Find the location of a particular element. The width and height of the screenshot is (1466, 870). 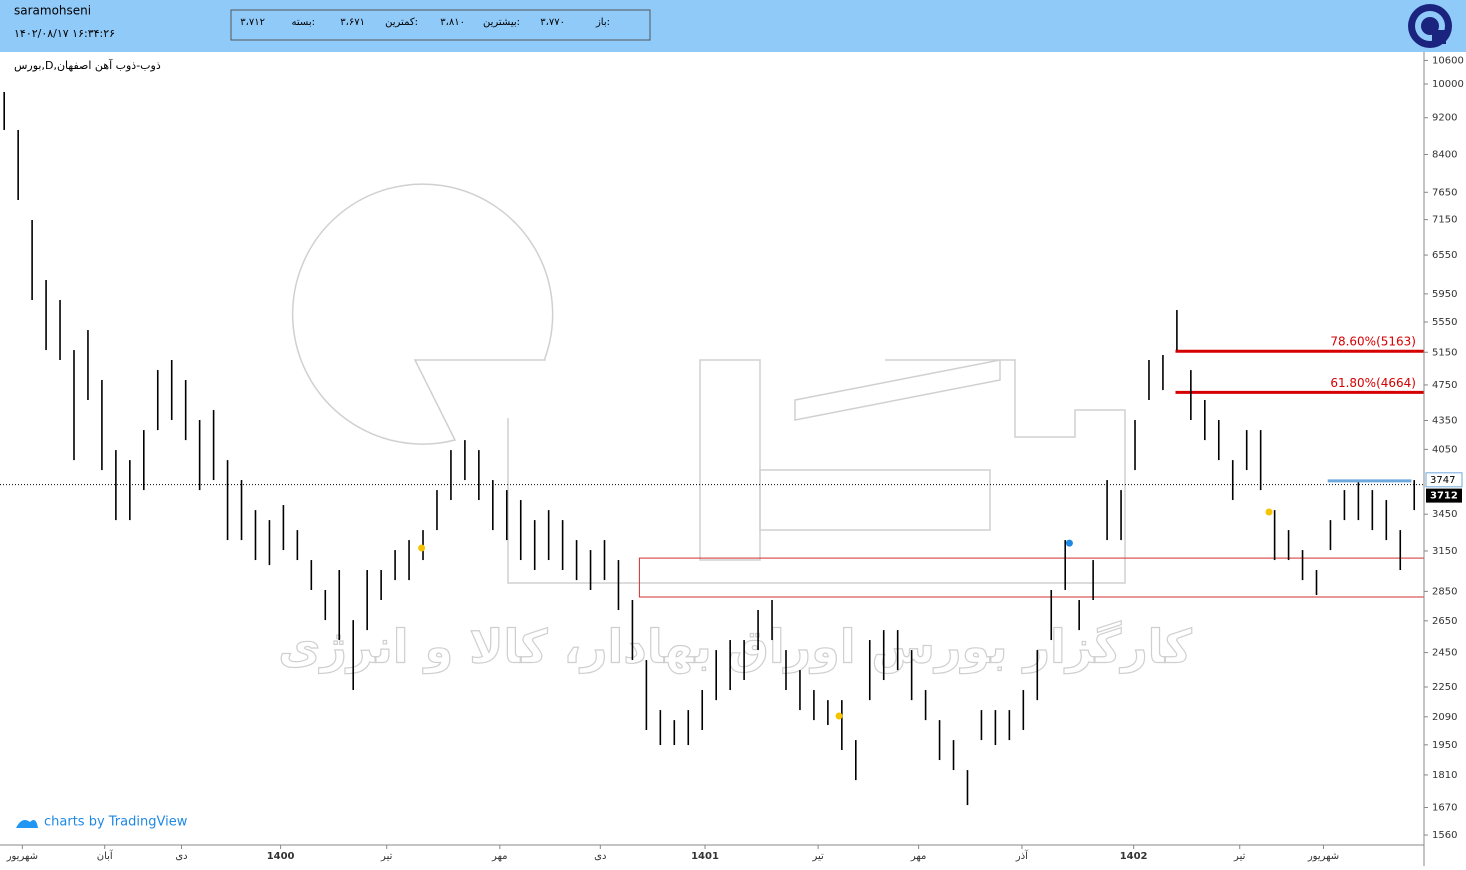

quote-value: ۳،۷۱۲ is located at coordinates (252, 22).